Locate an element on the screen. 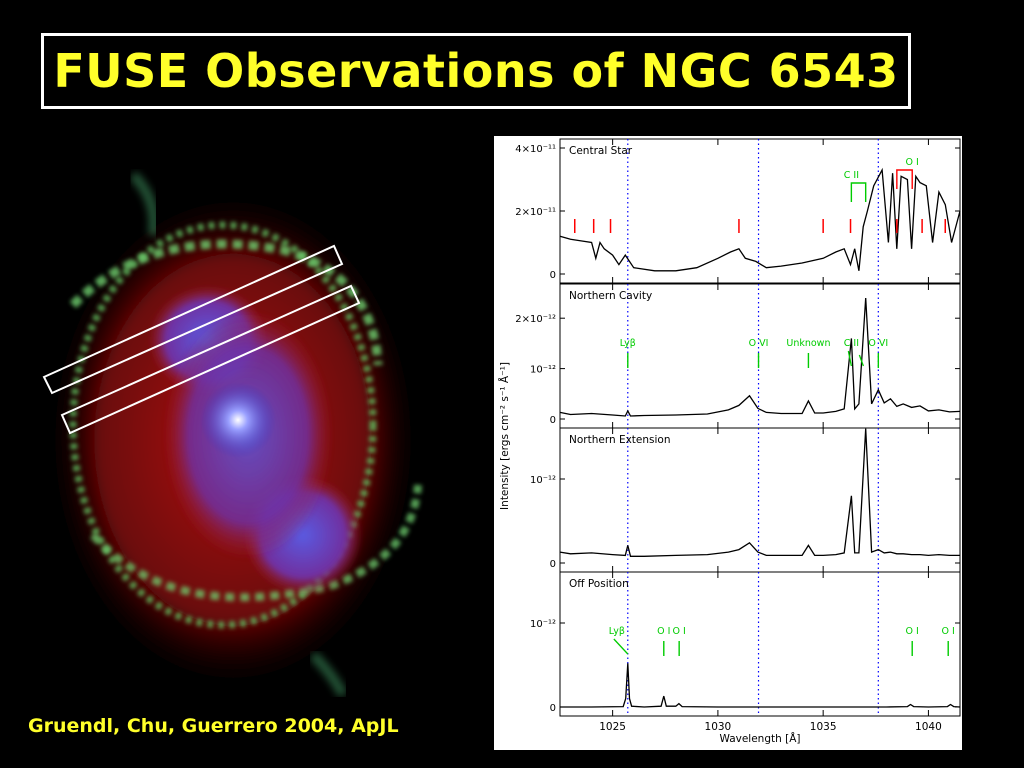 The image size is (1024, 768). x-tick-label: 1030 is located at coordinates (718, 727).